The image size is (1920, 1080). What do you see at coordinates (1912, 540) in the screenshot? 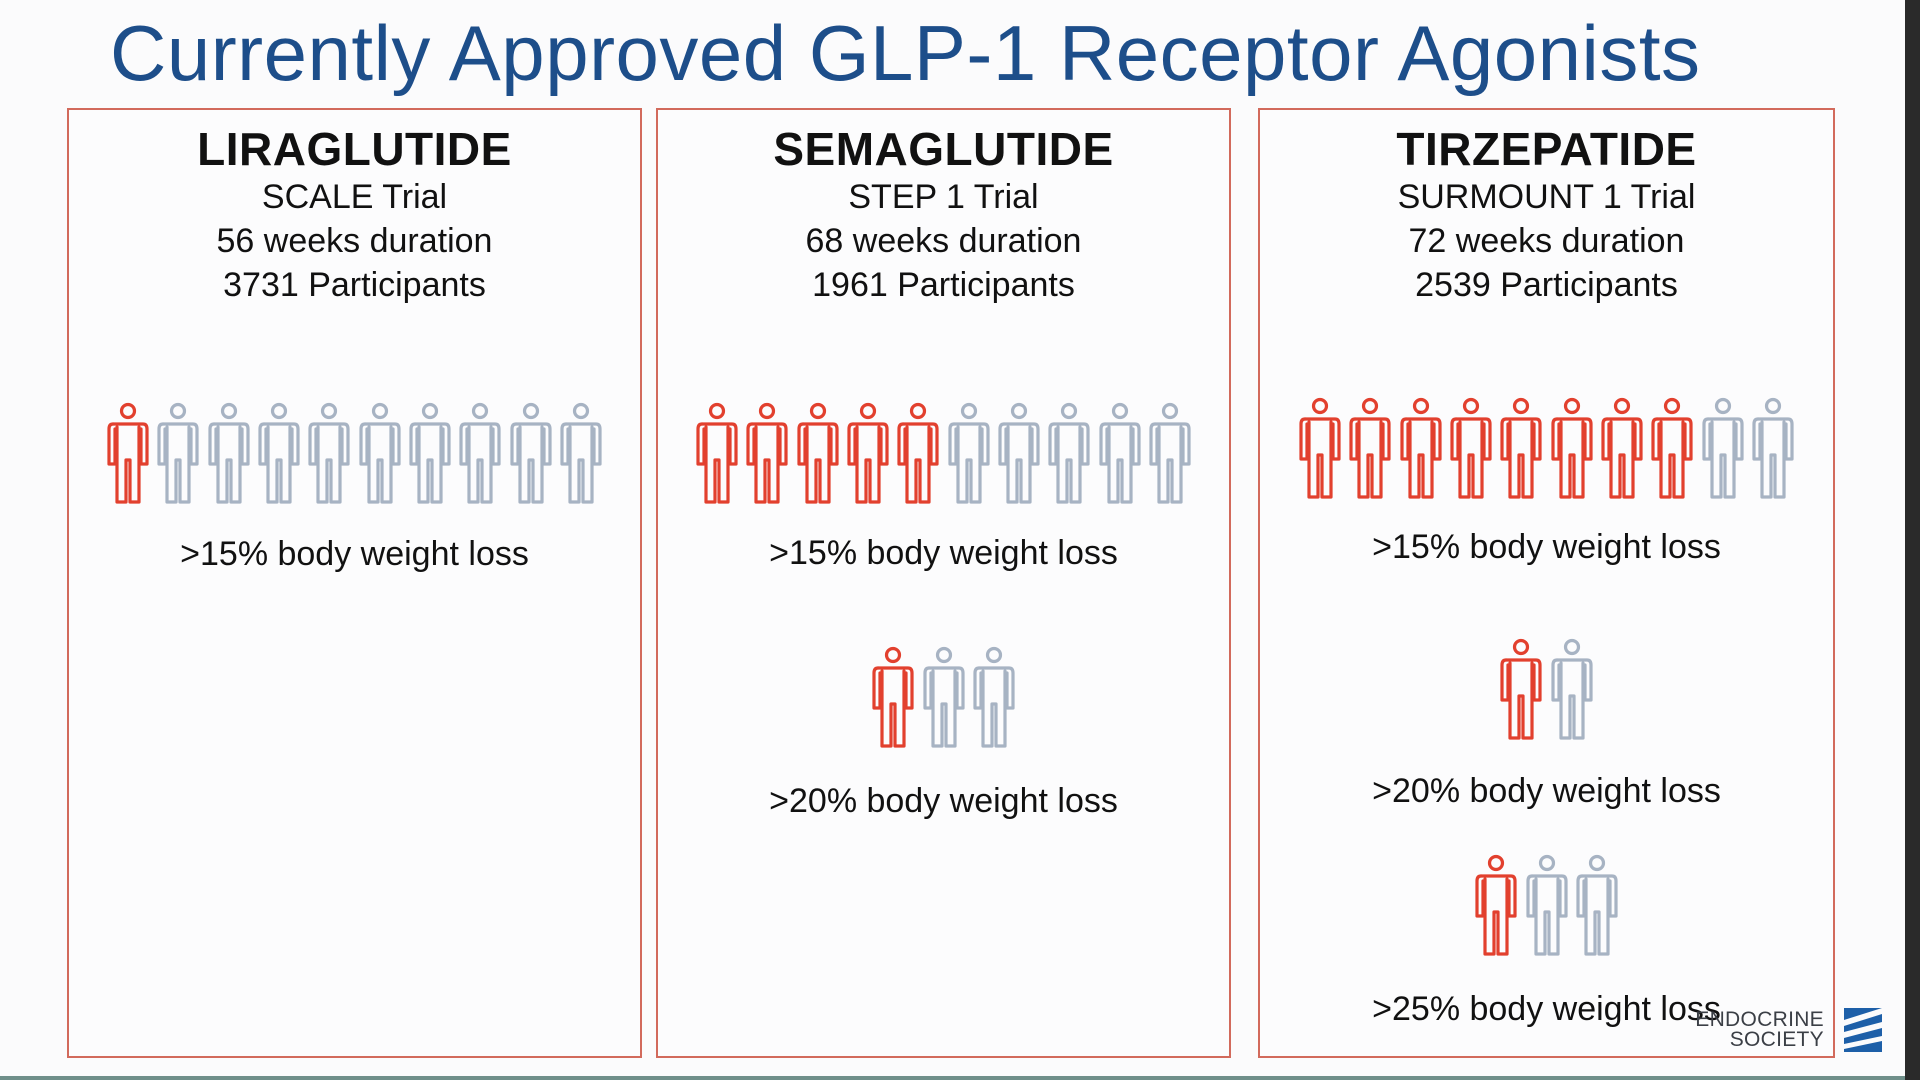
I see `window-edge-right` at bounding box center [1912, 540].